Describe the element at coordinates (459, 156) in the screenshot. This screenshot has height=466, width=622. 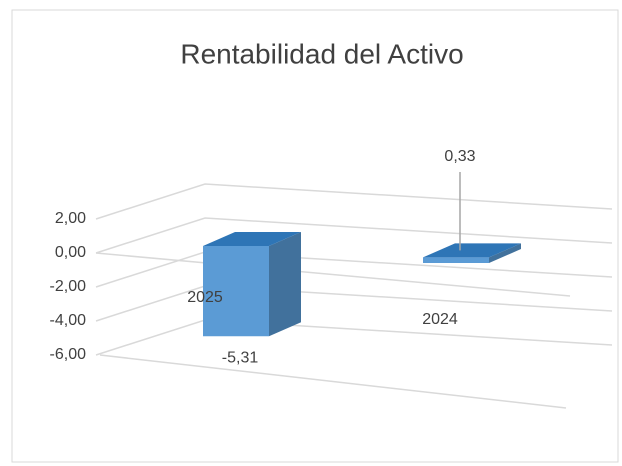
I see `data-label: 0,33` at that location.